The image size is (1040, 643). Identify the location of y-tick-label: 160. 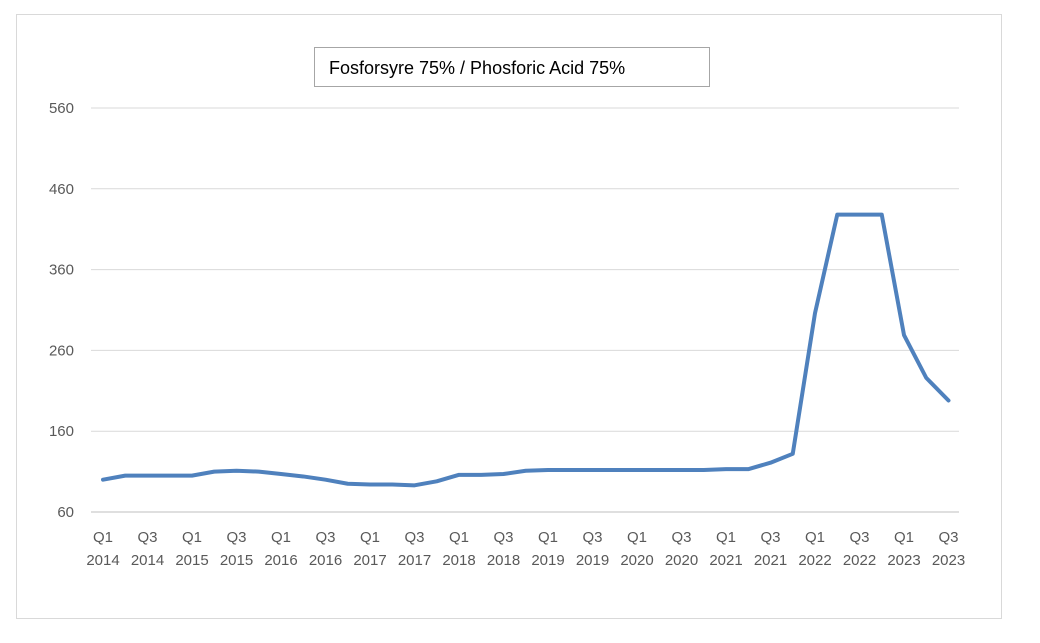
(61, 431).